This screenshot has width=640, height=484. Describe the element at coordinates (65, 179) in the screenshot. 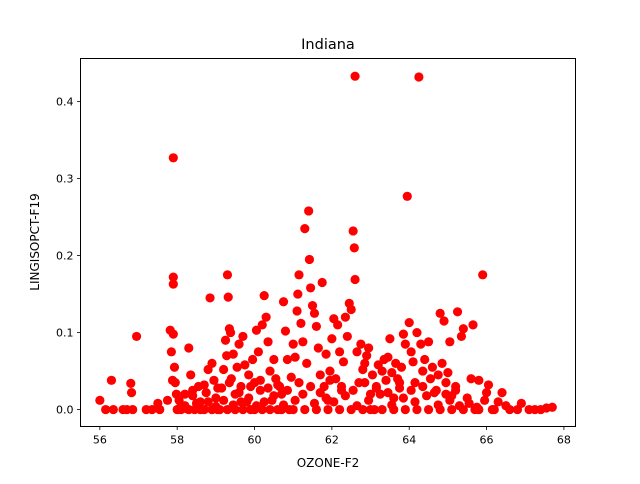

I see `y-tick-label: 0.3` at that location.